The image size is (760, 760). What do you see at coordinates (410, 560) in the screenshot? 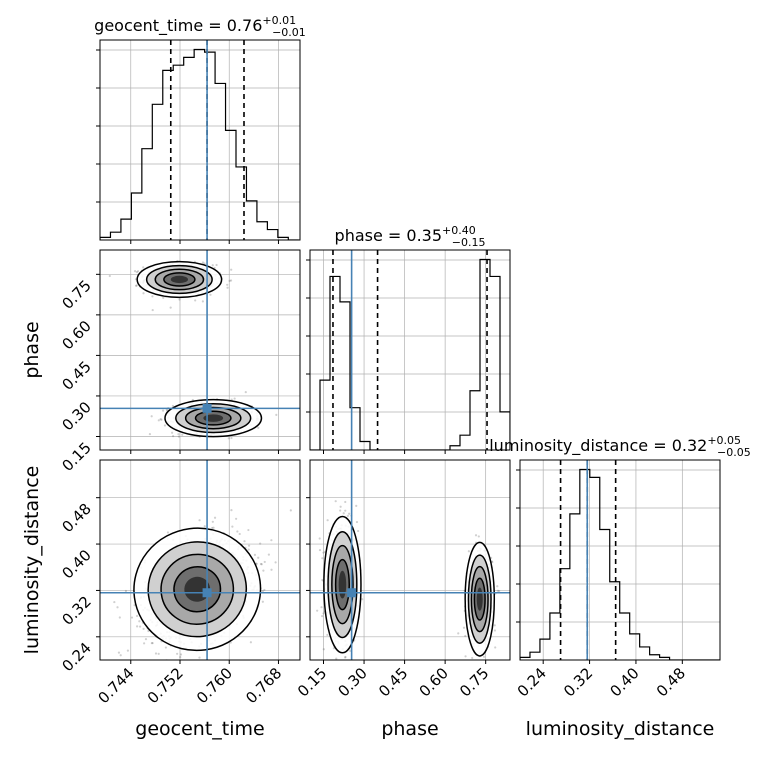
I see `panel-2d-phase-dist-frame` at bounding box center [410, 560].